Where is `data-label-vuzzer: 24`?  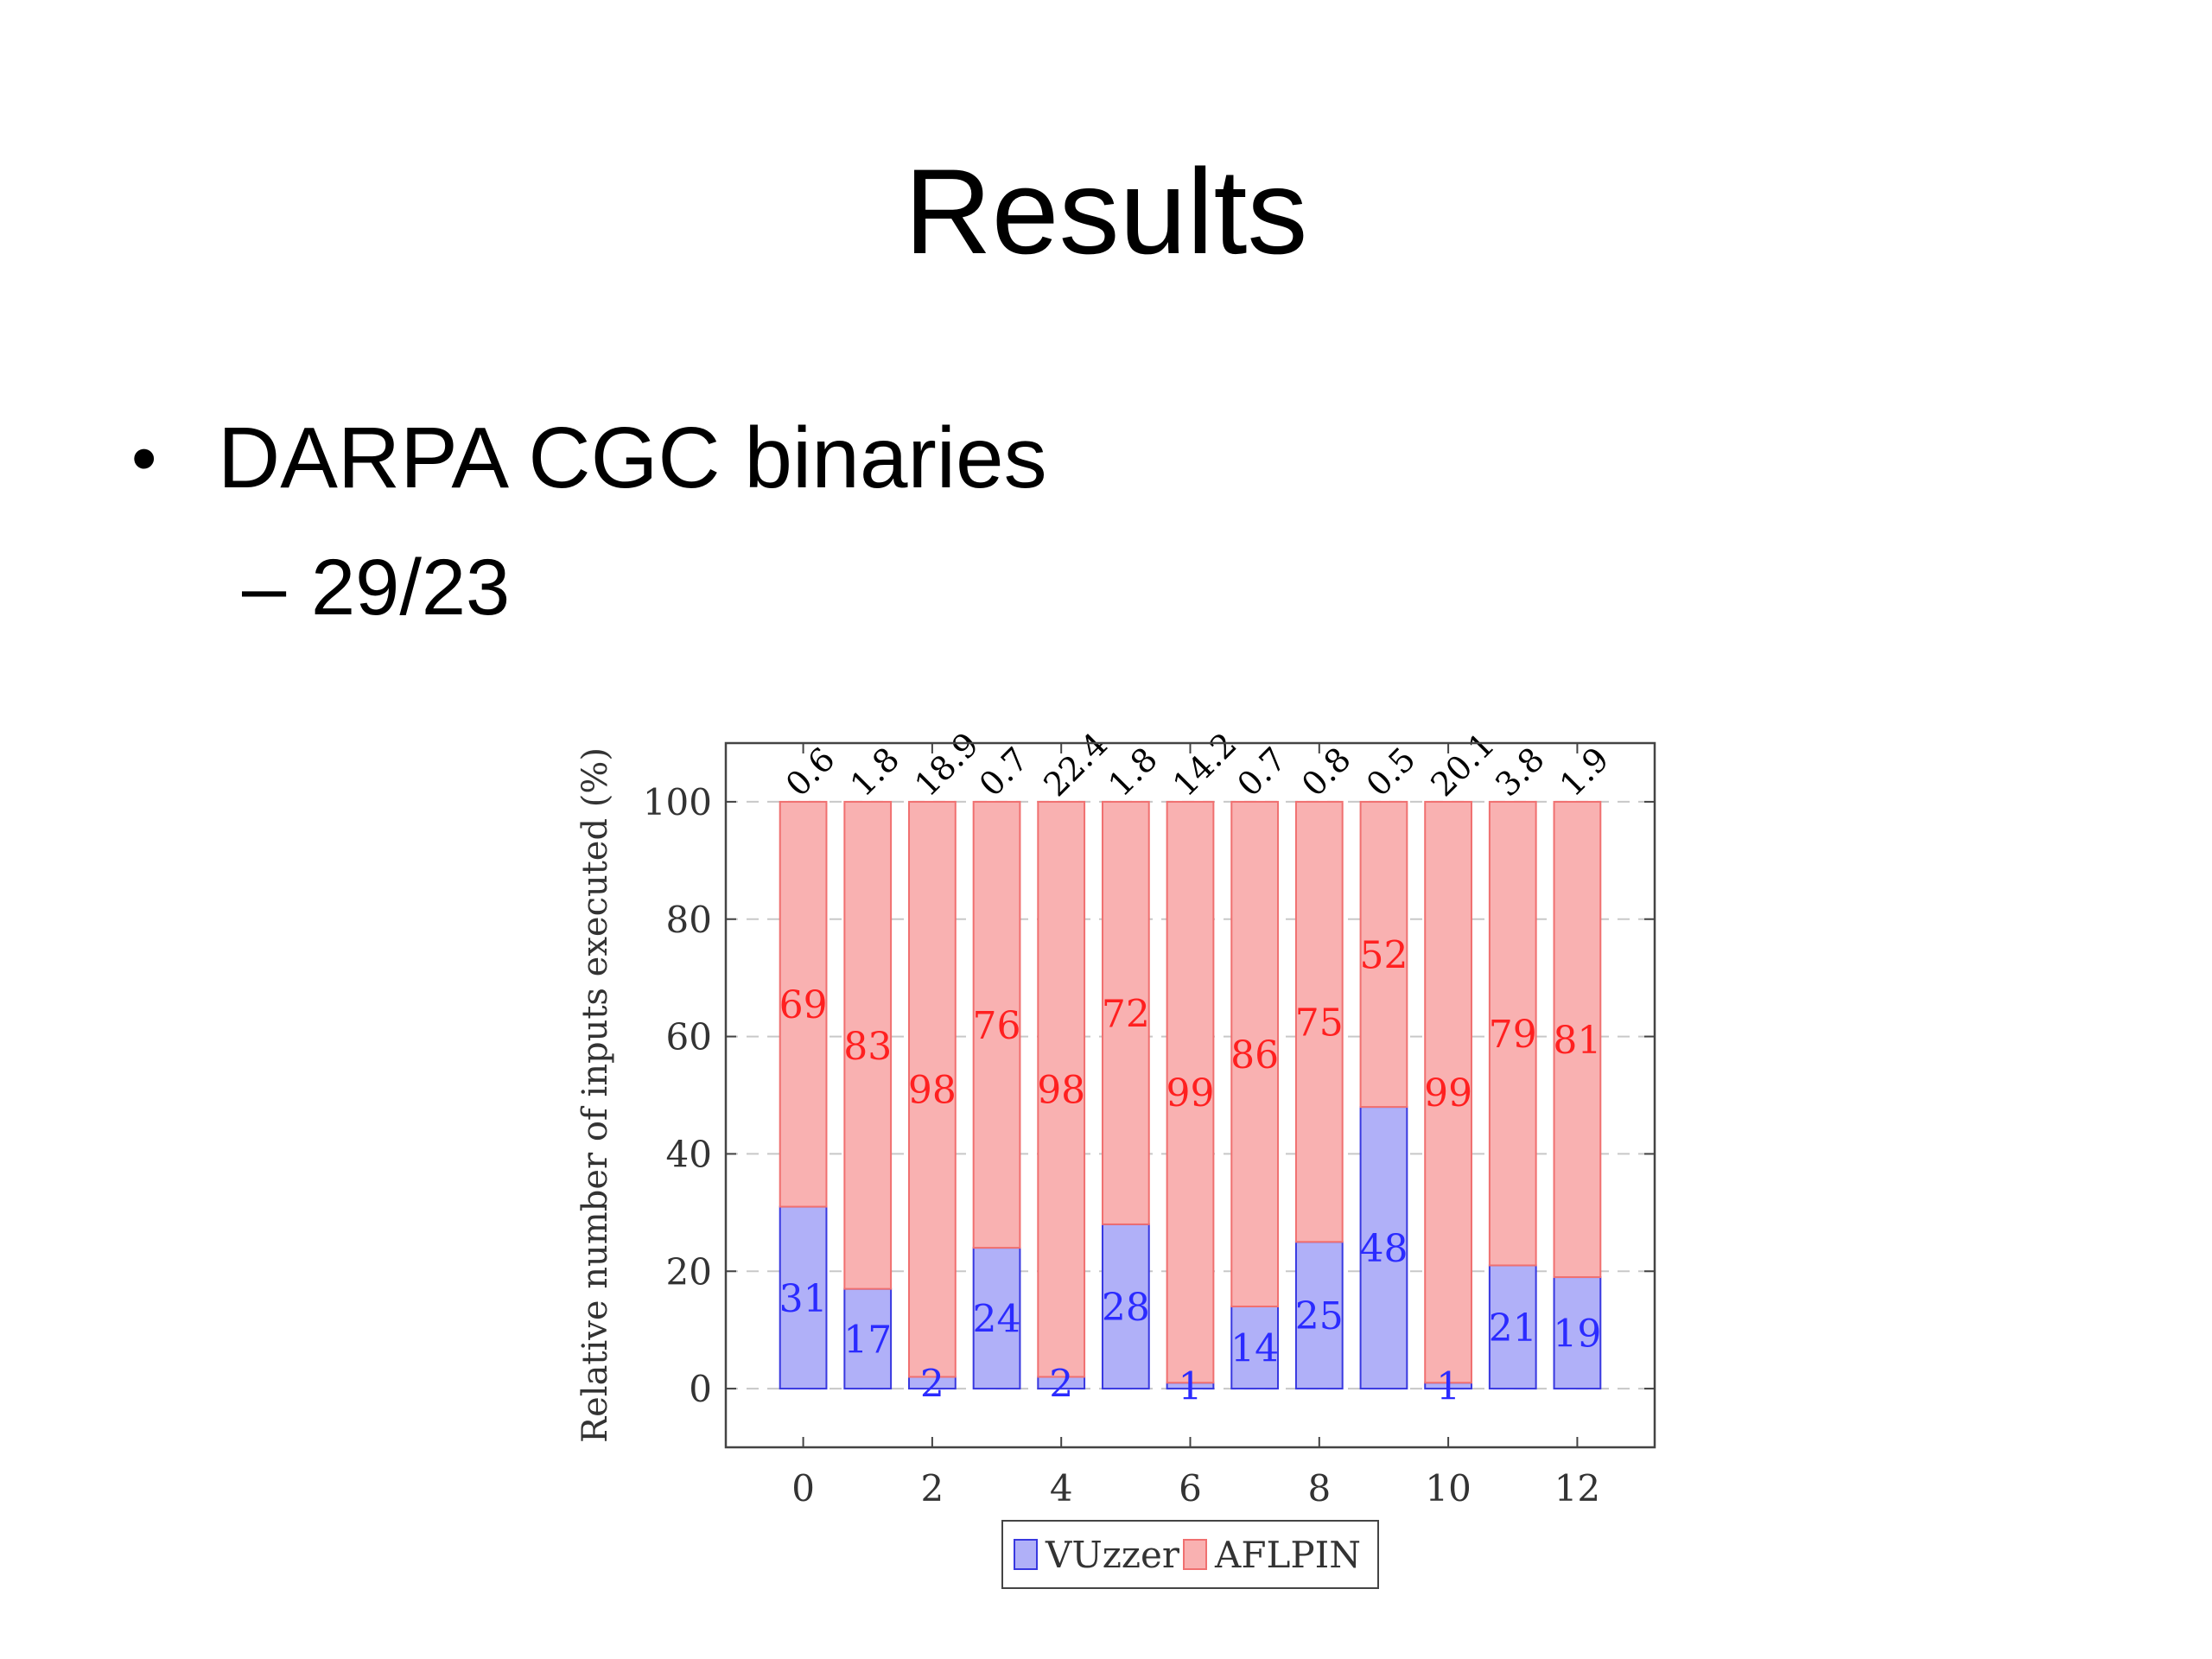
data-label-vuzzer: 24 is located at coordinates (997, 1320).